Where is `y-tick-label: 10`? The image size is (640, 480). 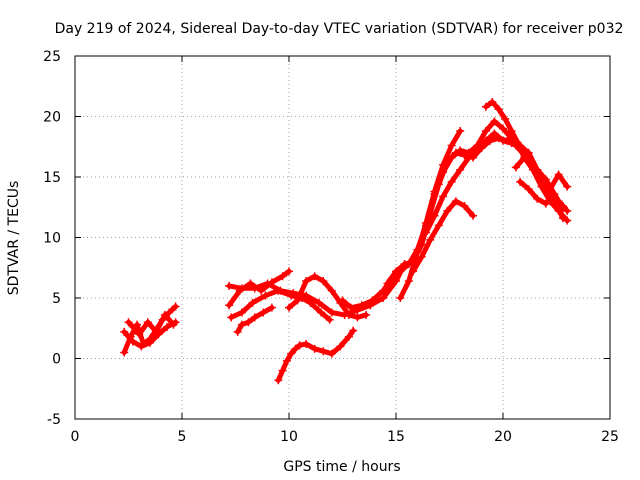
y-tick-label: 10 is located at coordinates (52, 239).